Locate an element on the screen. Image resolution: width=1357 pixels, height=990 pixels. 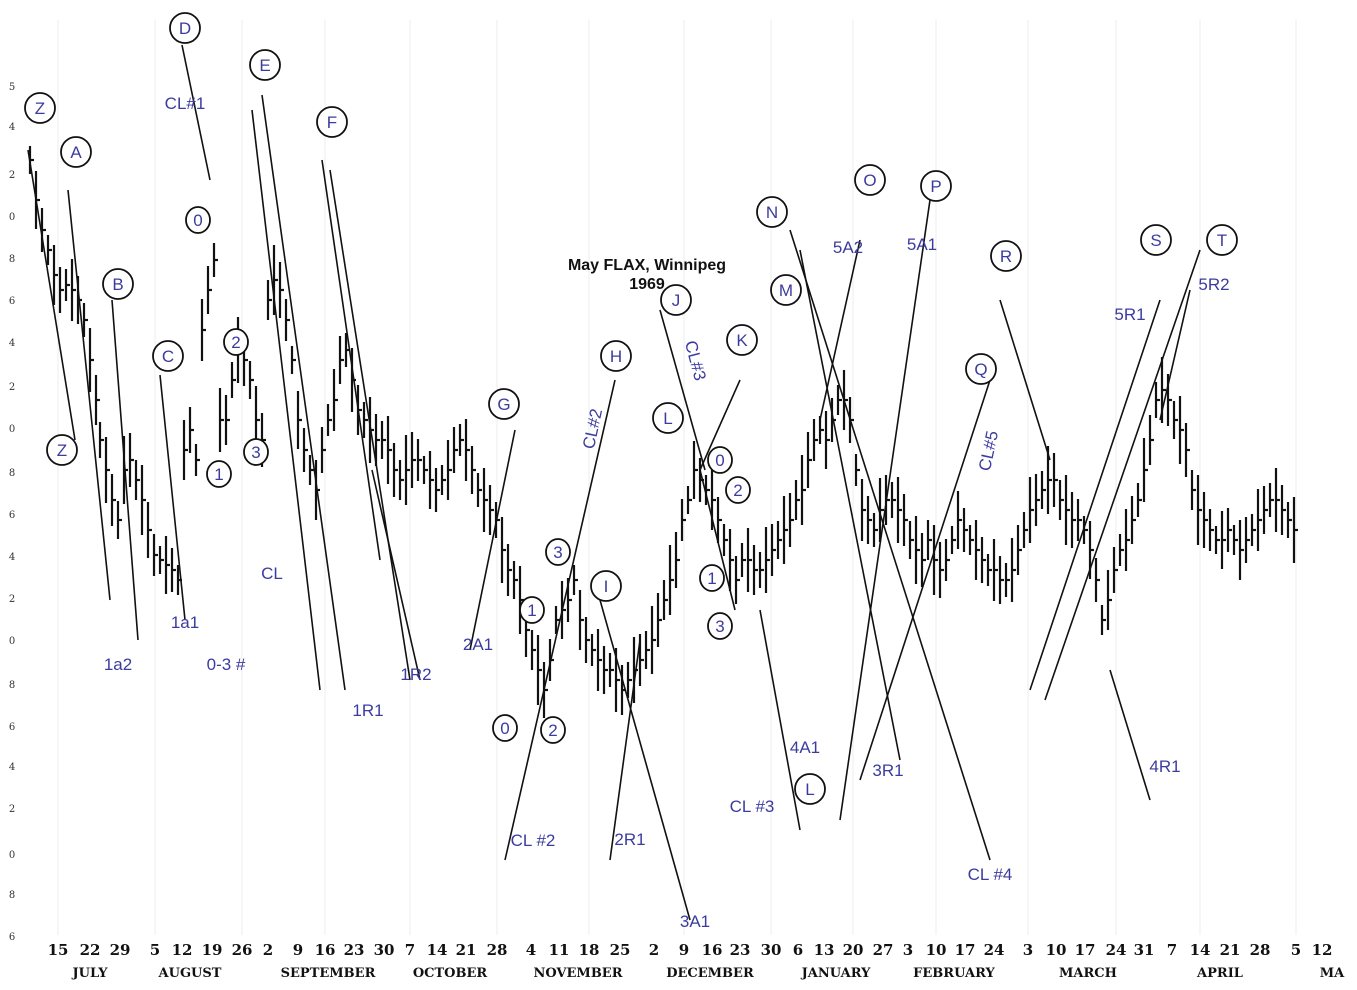
x-tick-label: 21 is located at coordinates (466, 950).